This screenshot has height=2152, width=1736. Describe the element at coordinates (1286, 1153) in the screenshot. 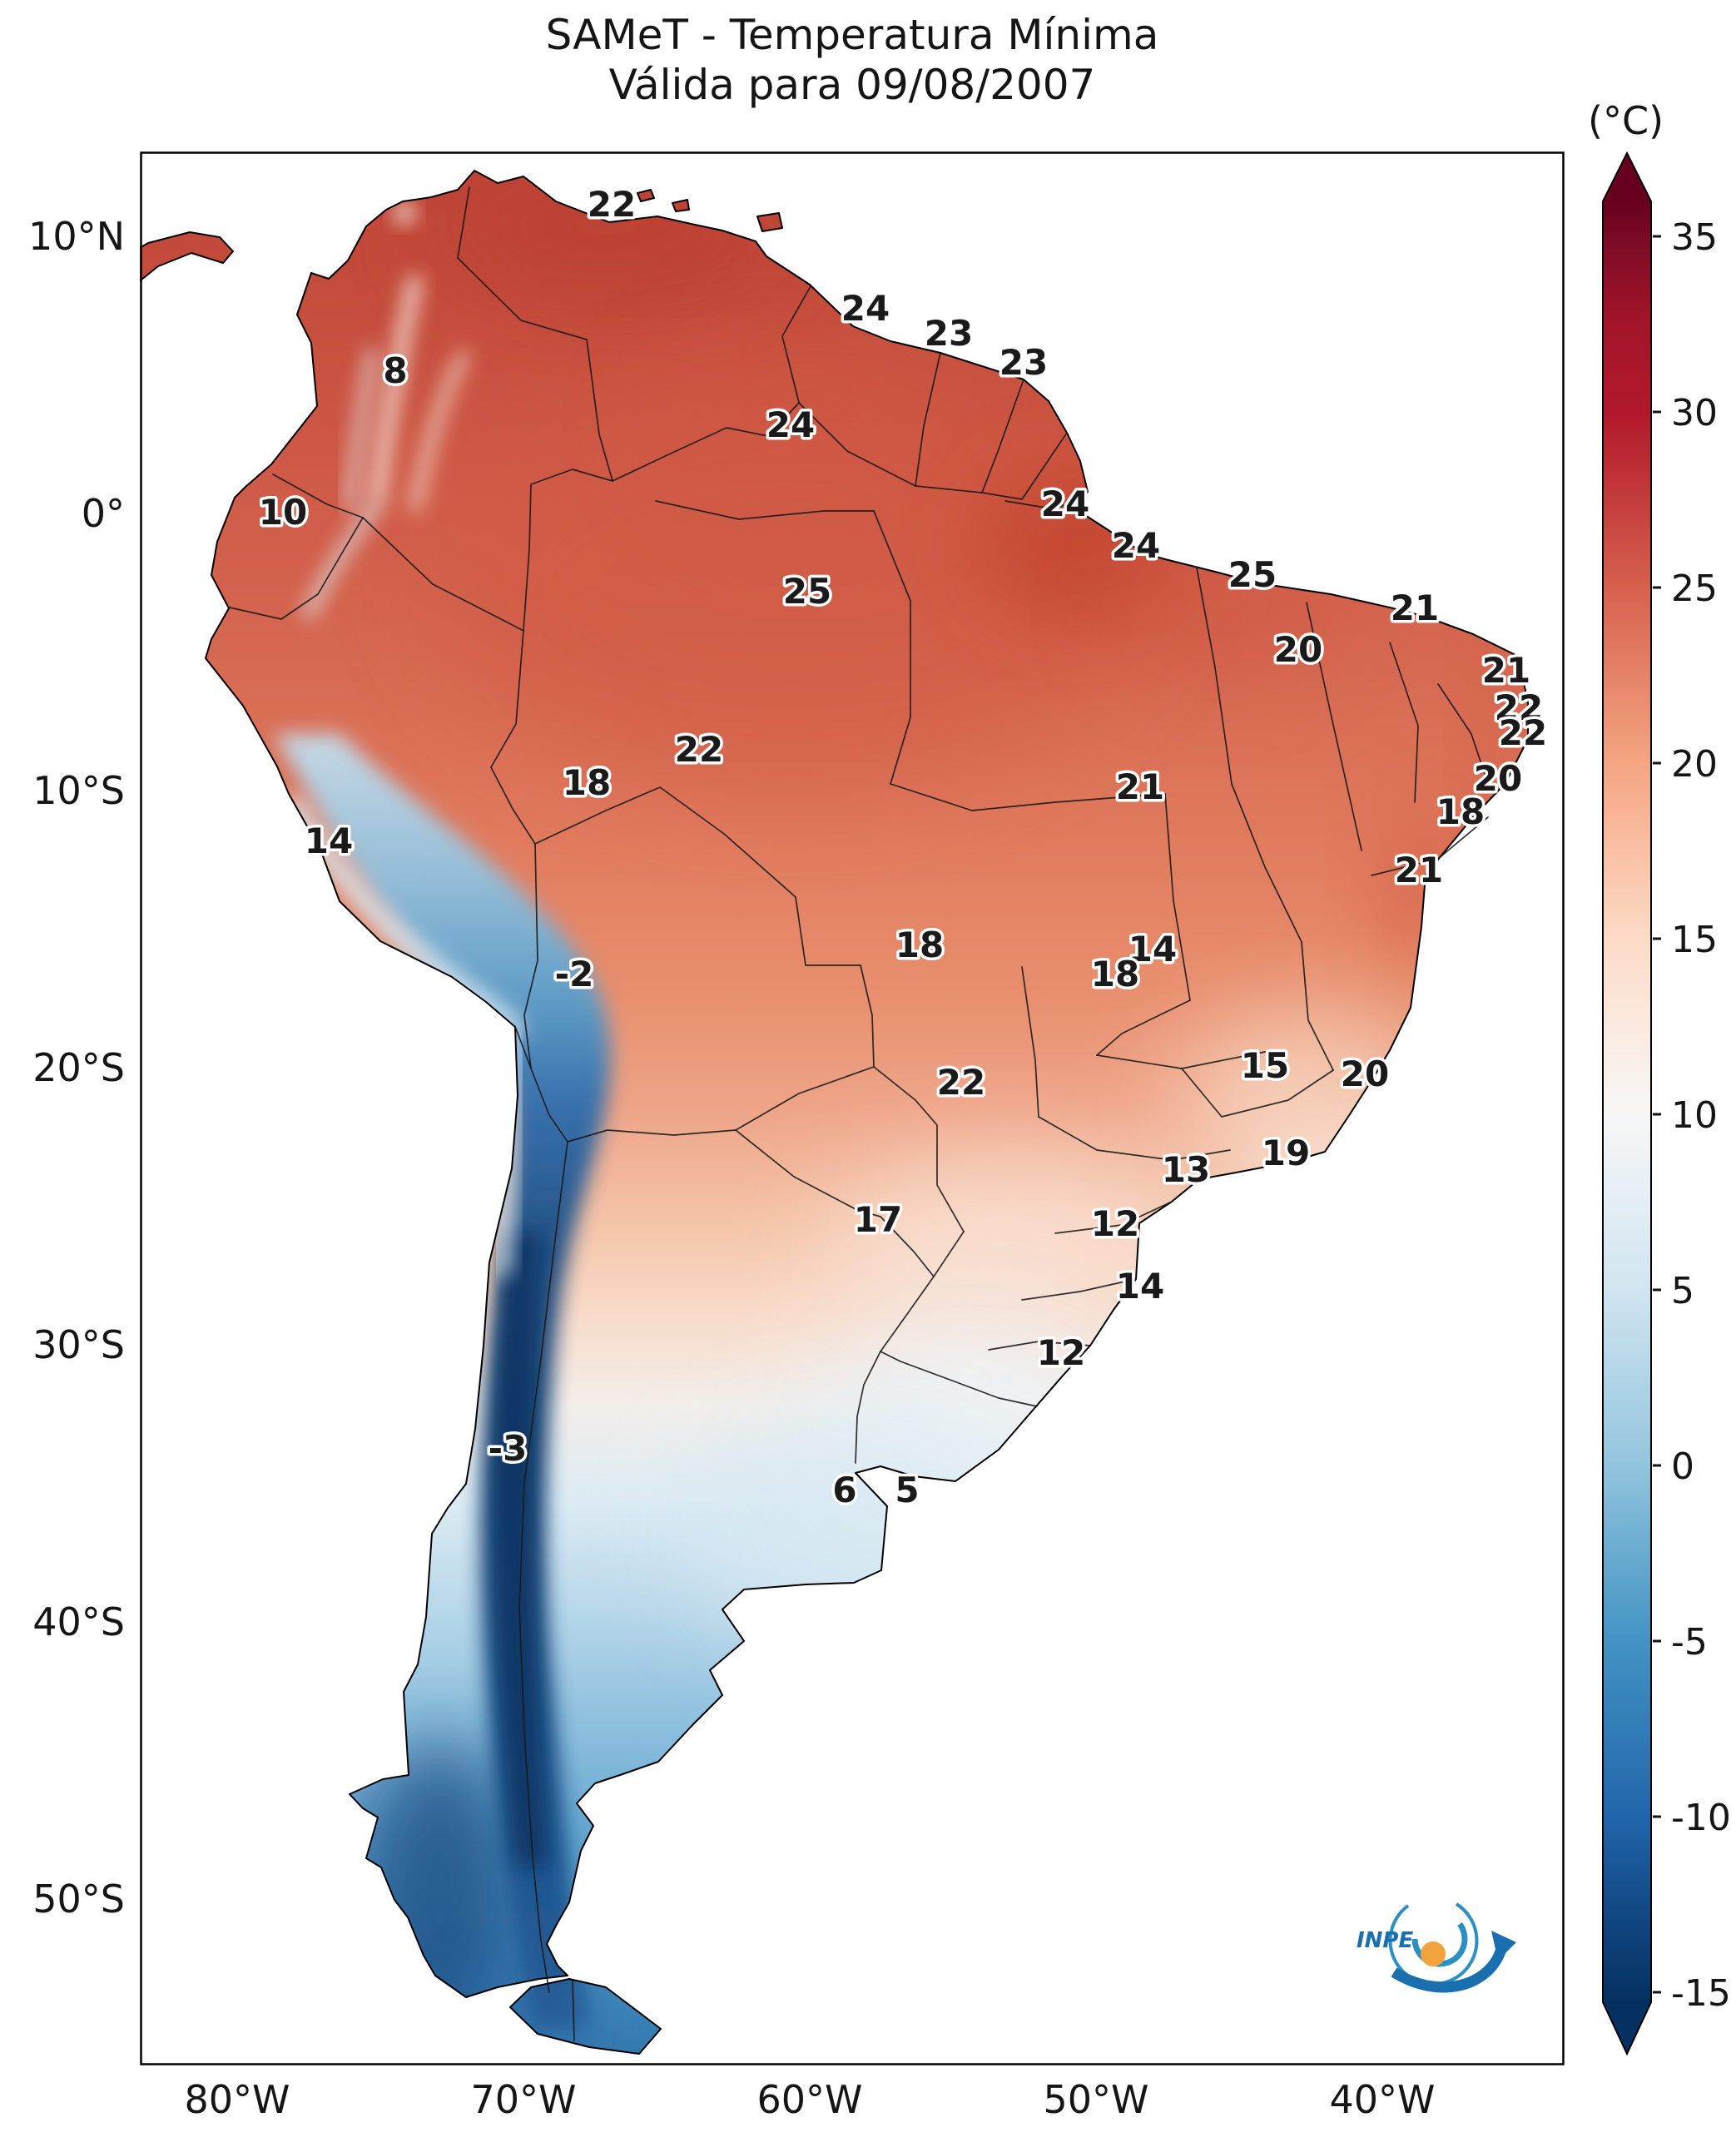

I see `station-temp-label: 19` at that location.